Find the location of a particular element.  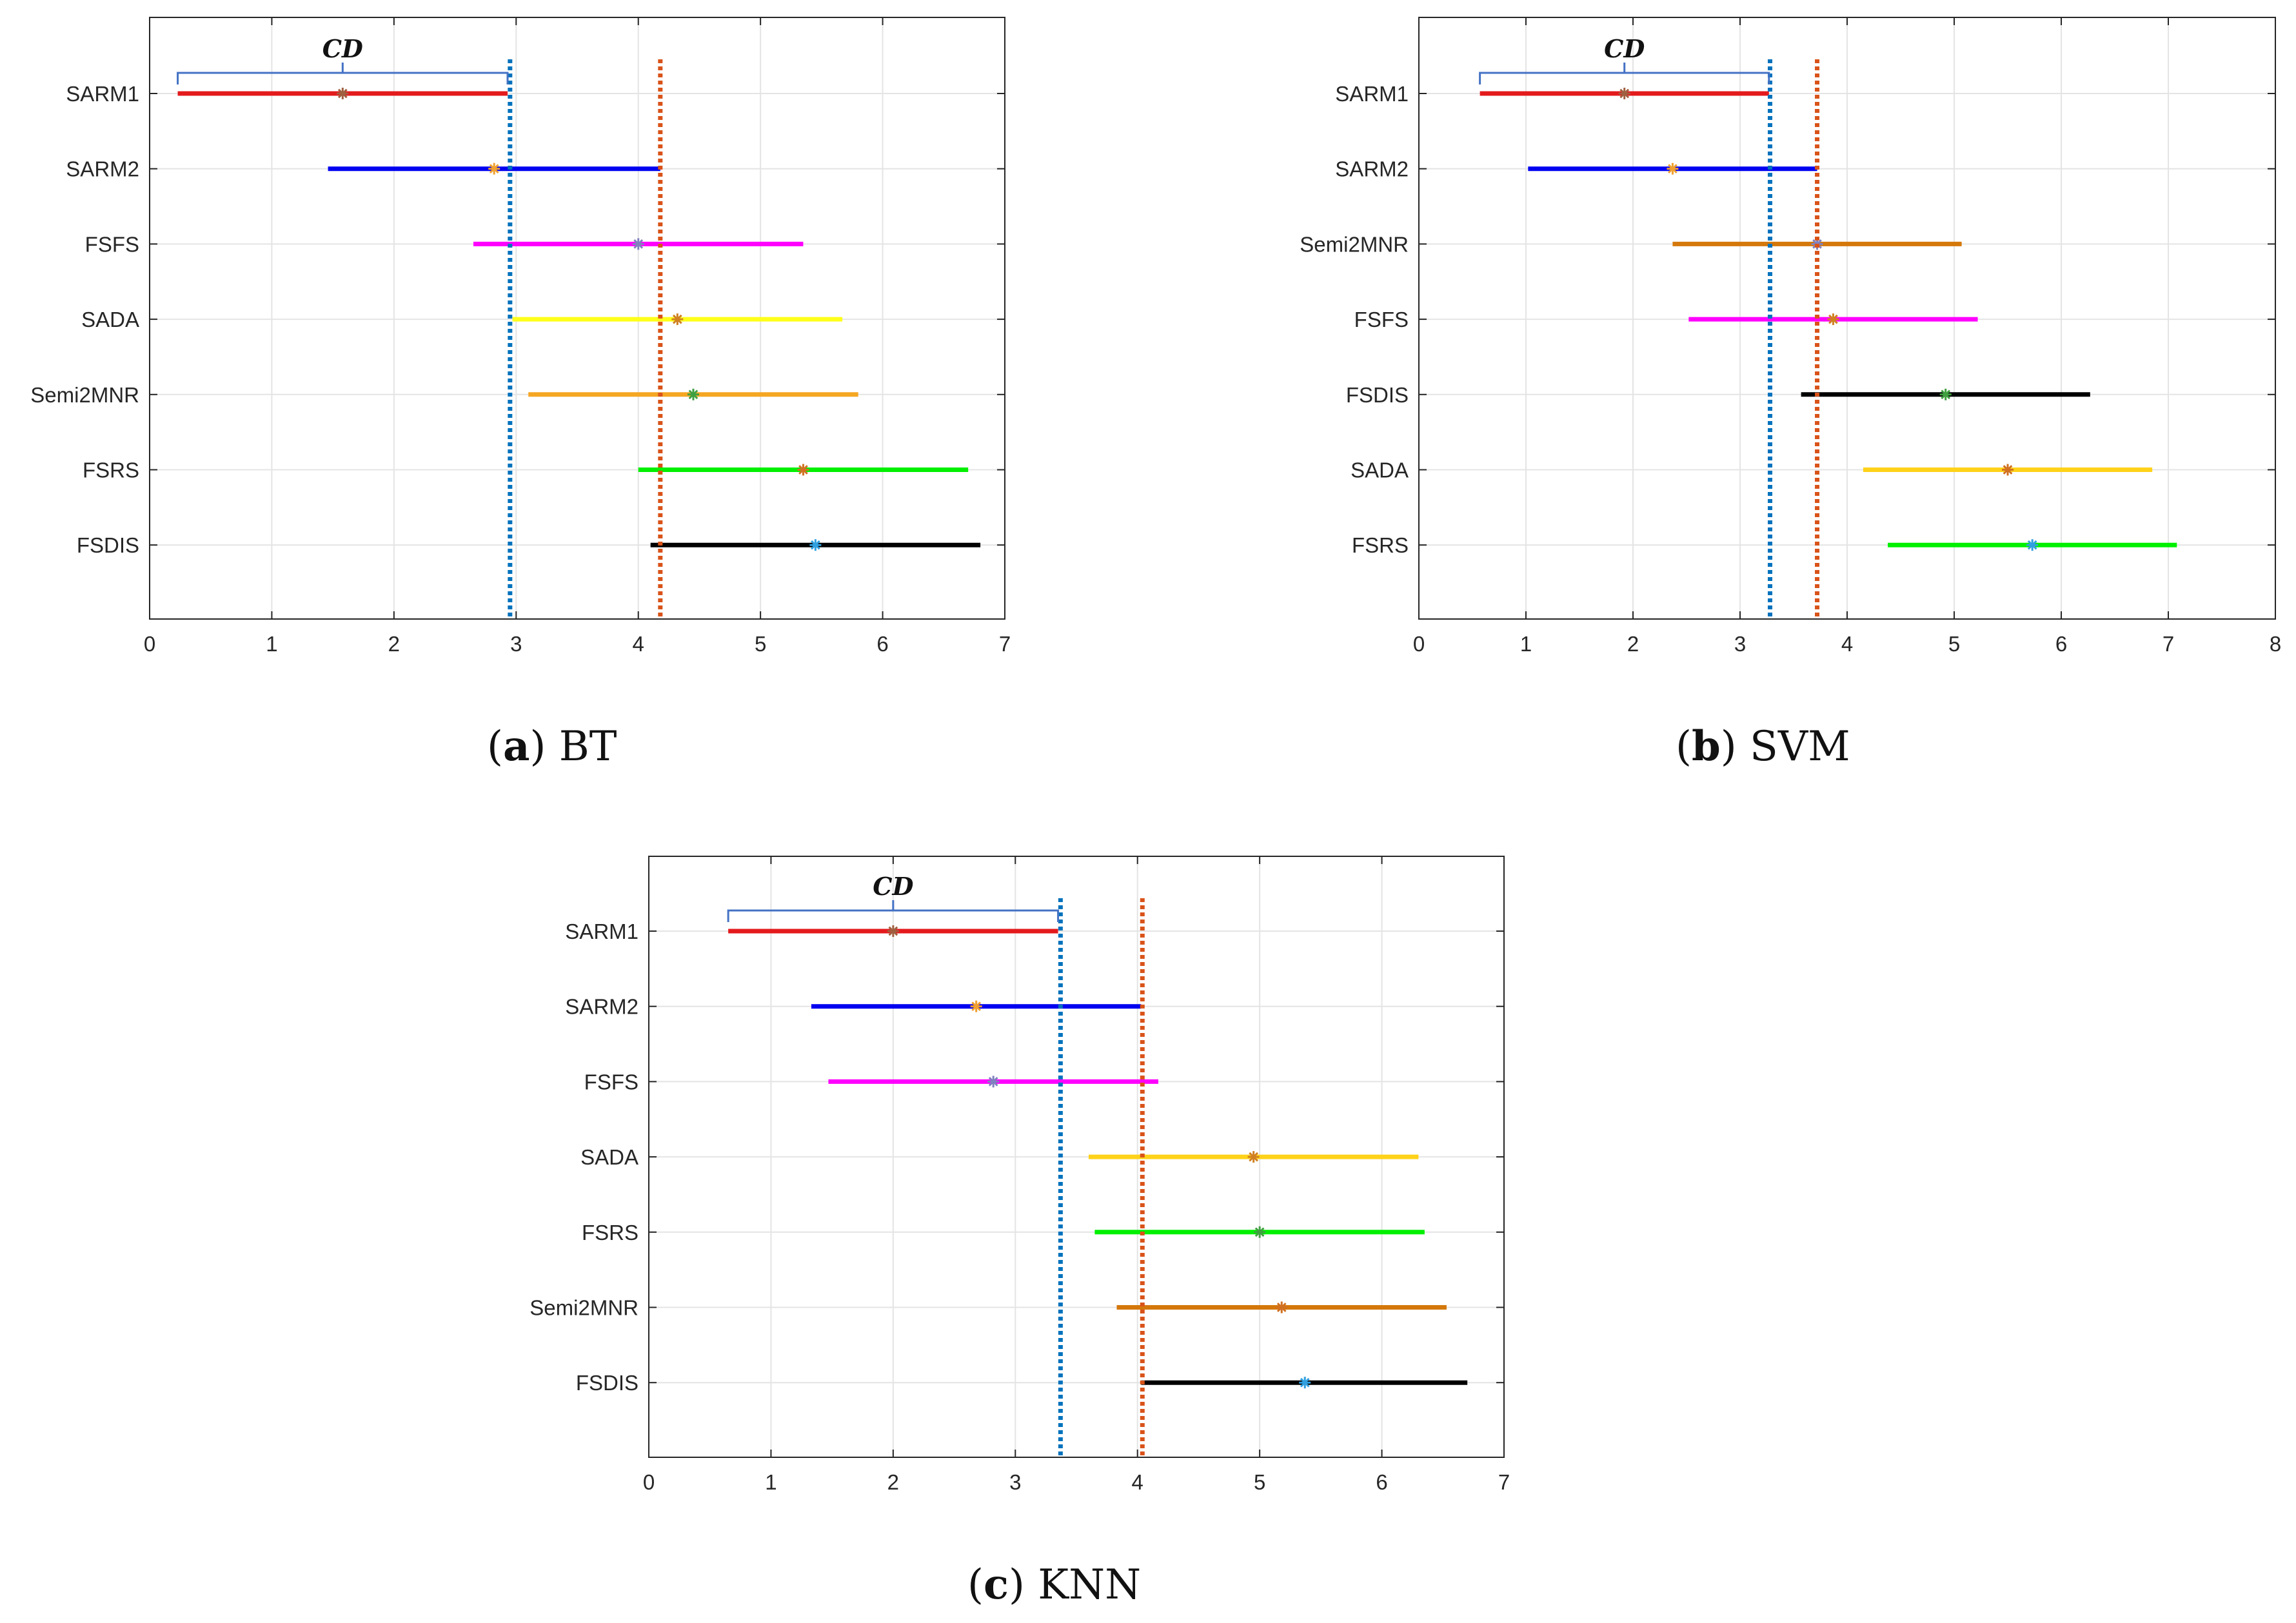

caption-a: (a) BT is located at coordinates (552, 747).